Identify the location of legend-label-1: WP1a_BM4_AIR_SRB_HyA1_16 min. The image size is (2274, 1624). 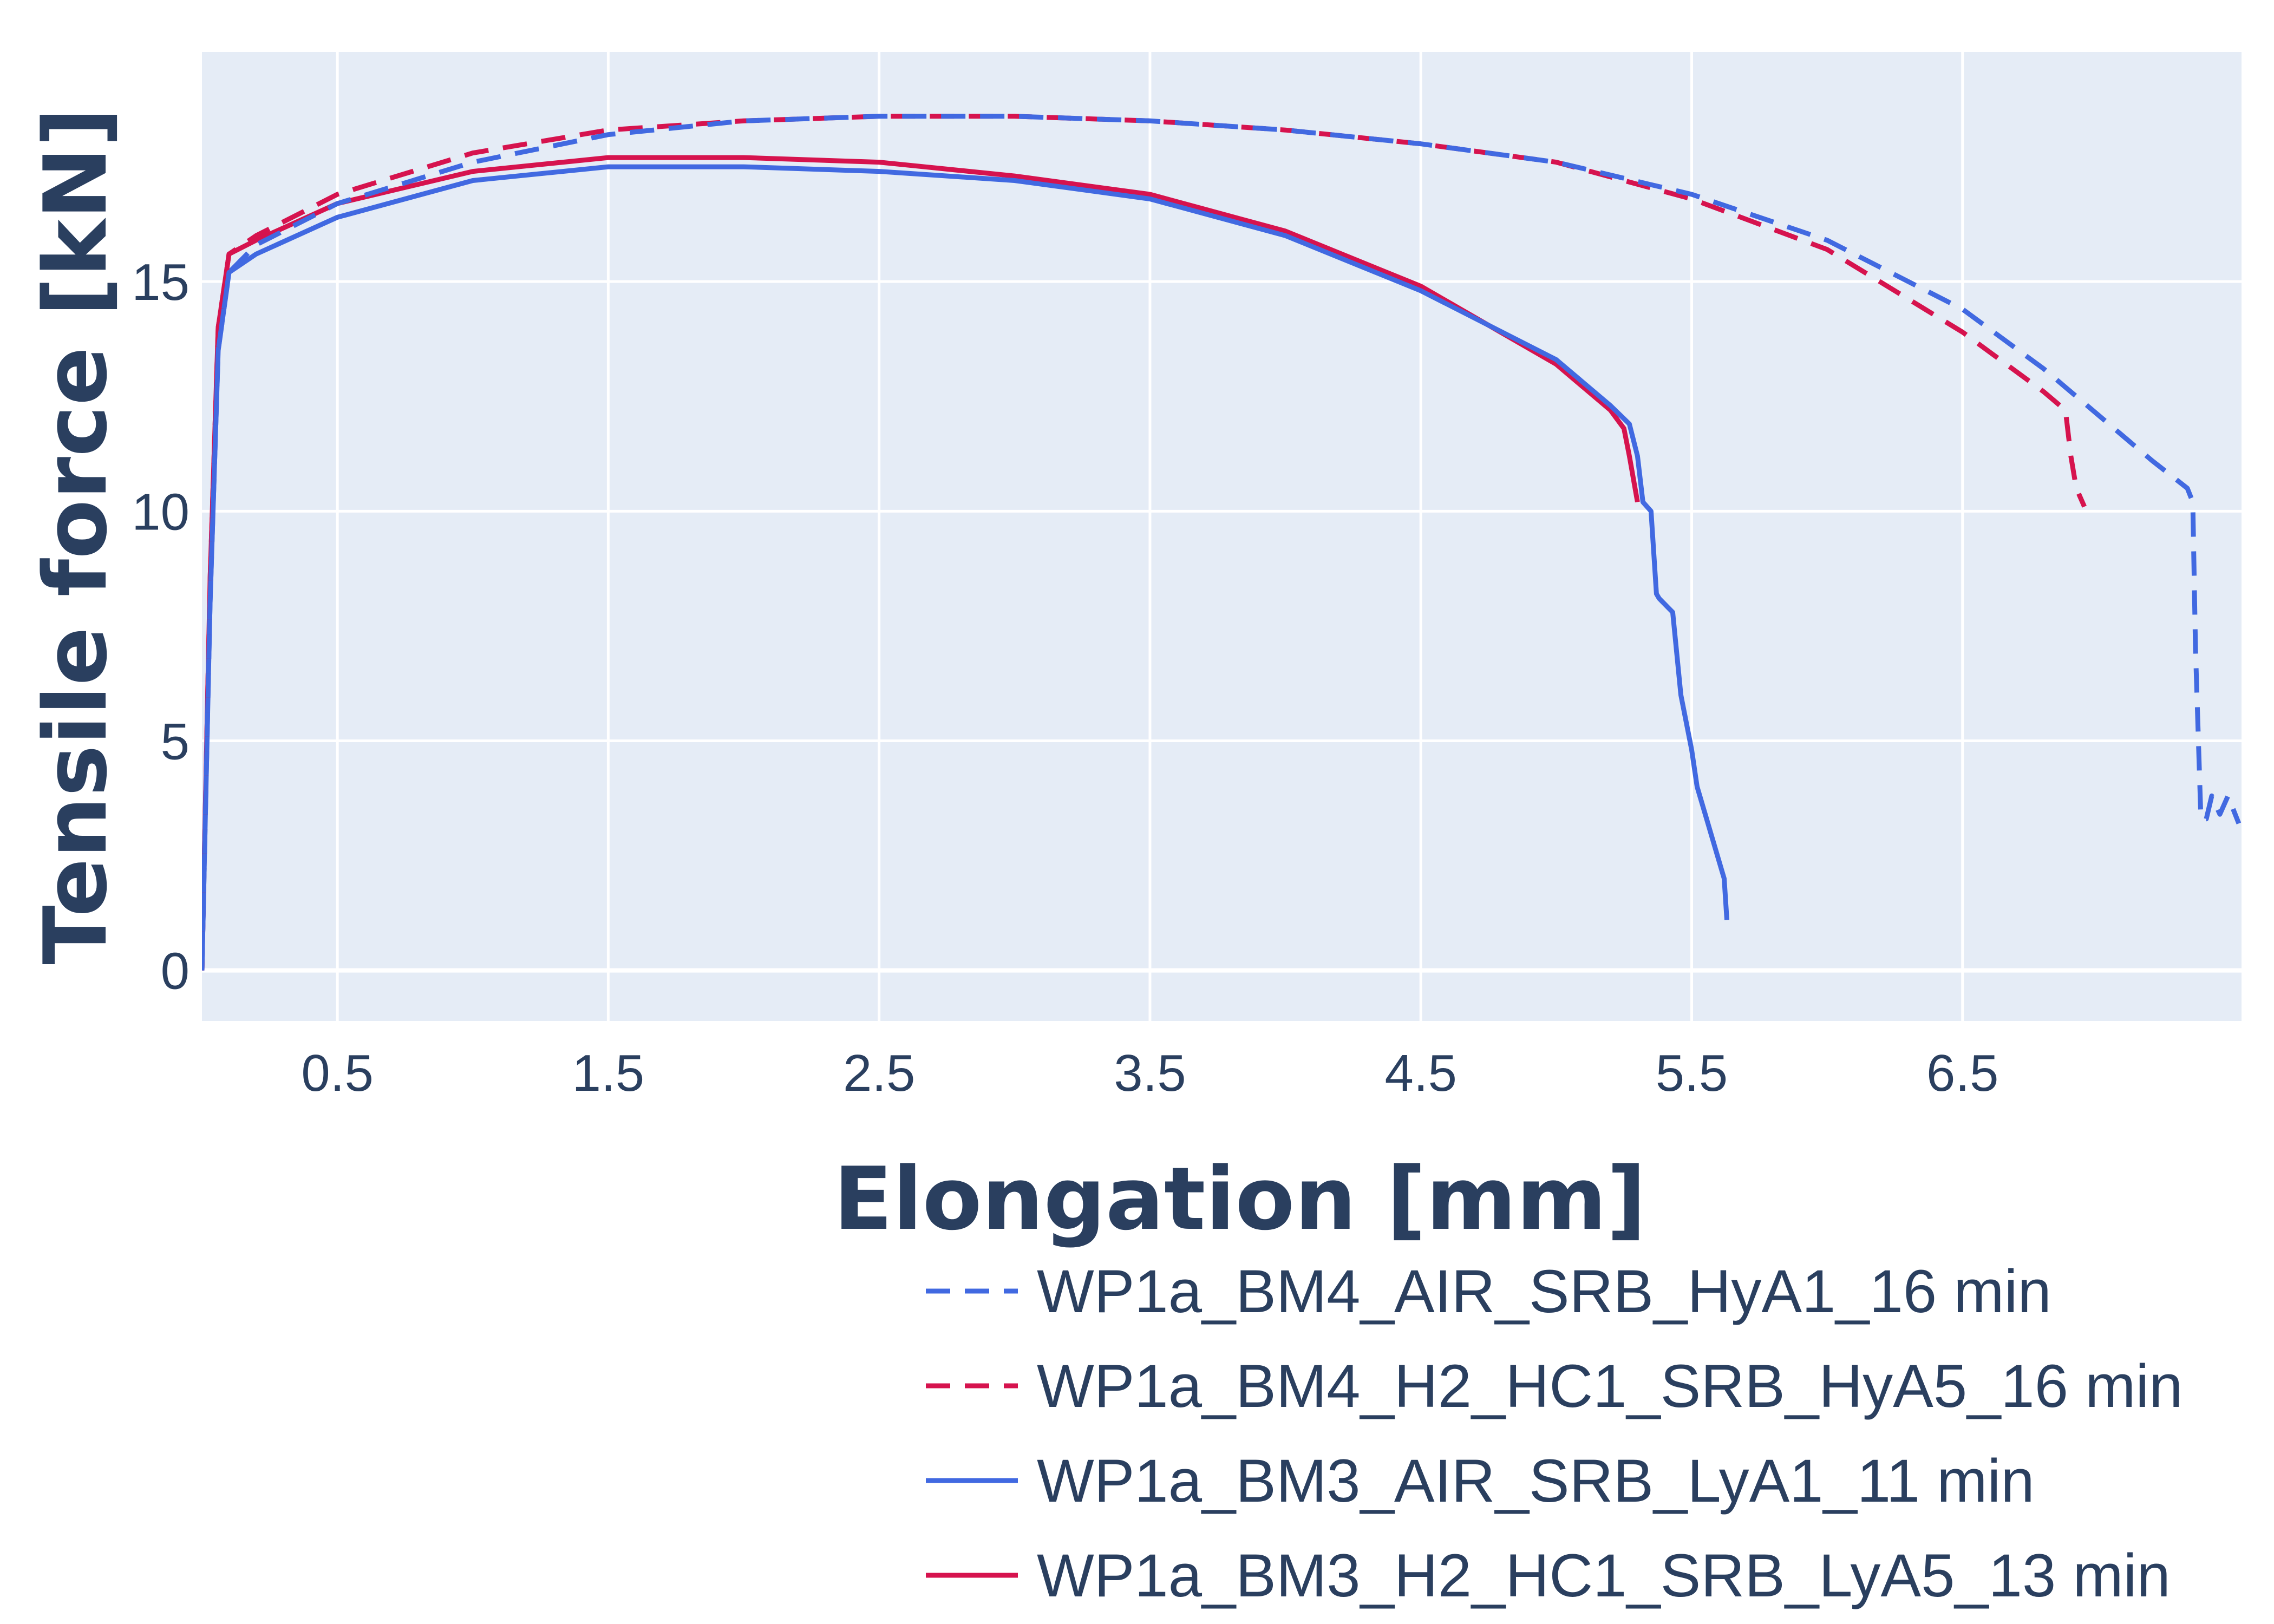
(1544, 1291).